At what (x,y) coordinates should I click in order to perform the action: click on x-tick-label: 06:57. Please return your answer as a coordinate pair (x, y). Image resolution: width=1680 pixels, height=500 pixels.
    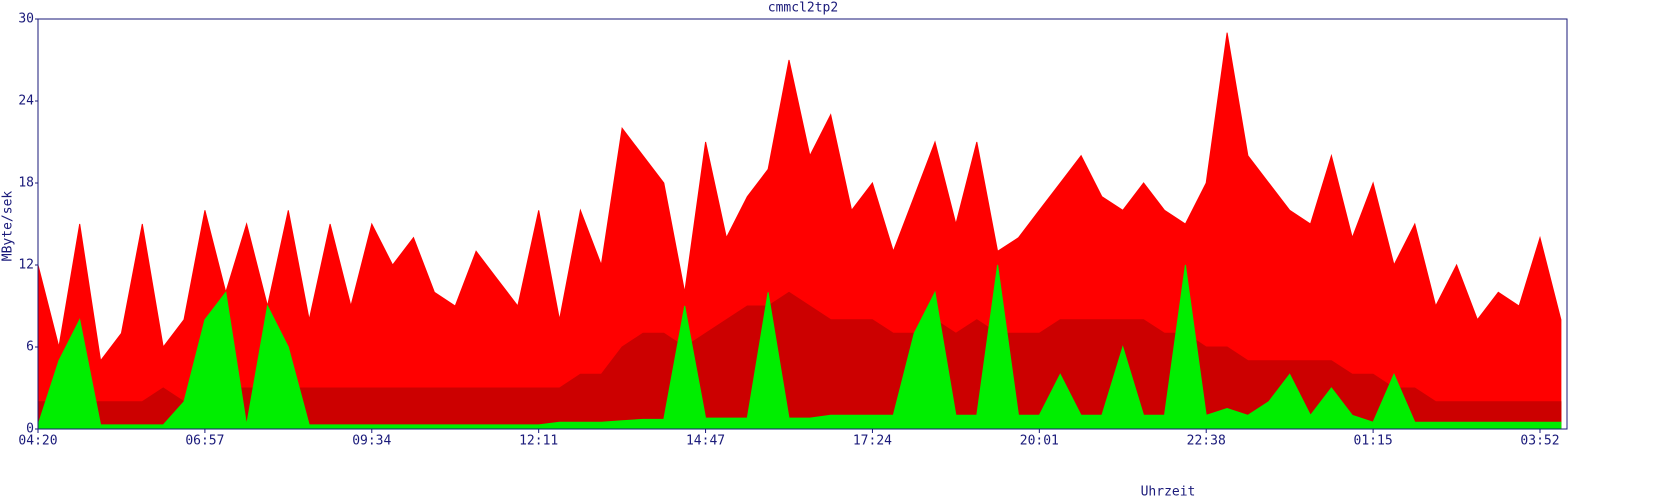
    Looking at the image, I should click on (204, 441).